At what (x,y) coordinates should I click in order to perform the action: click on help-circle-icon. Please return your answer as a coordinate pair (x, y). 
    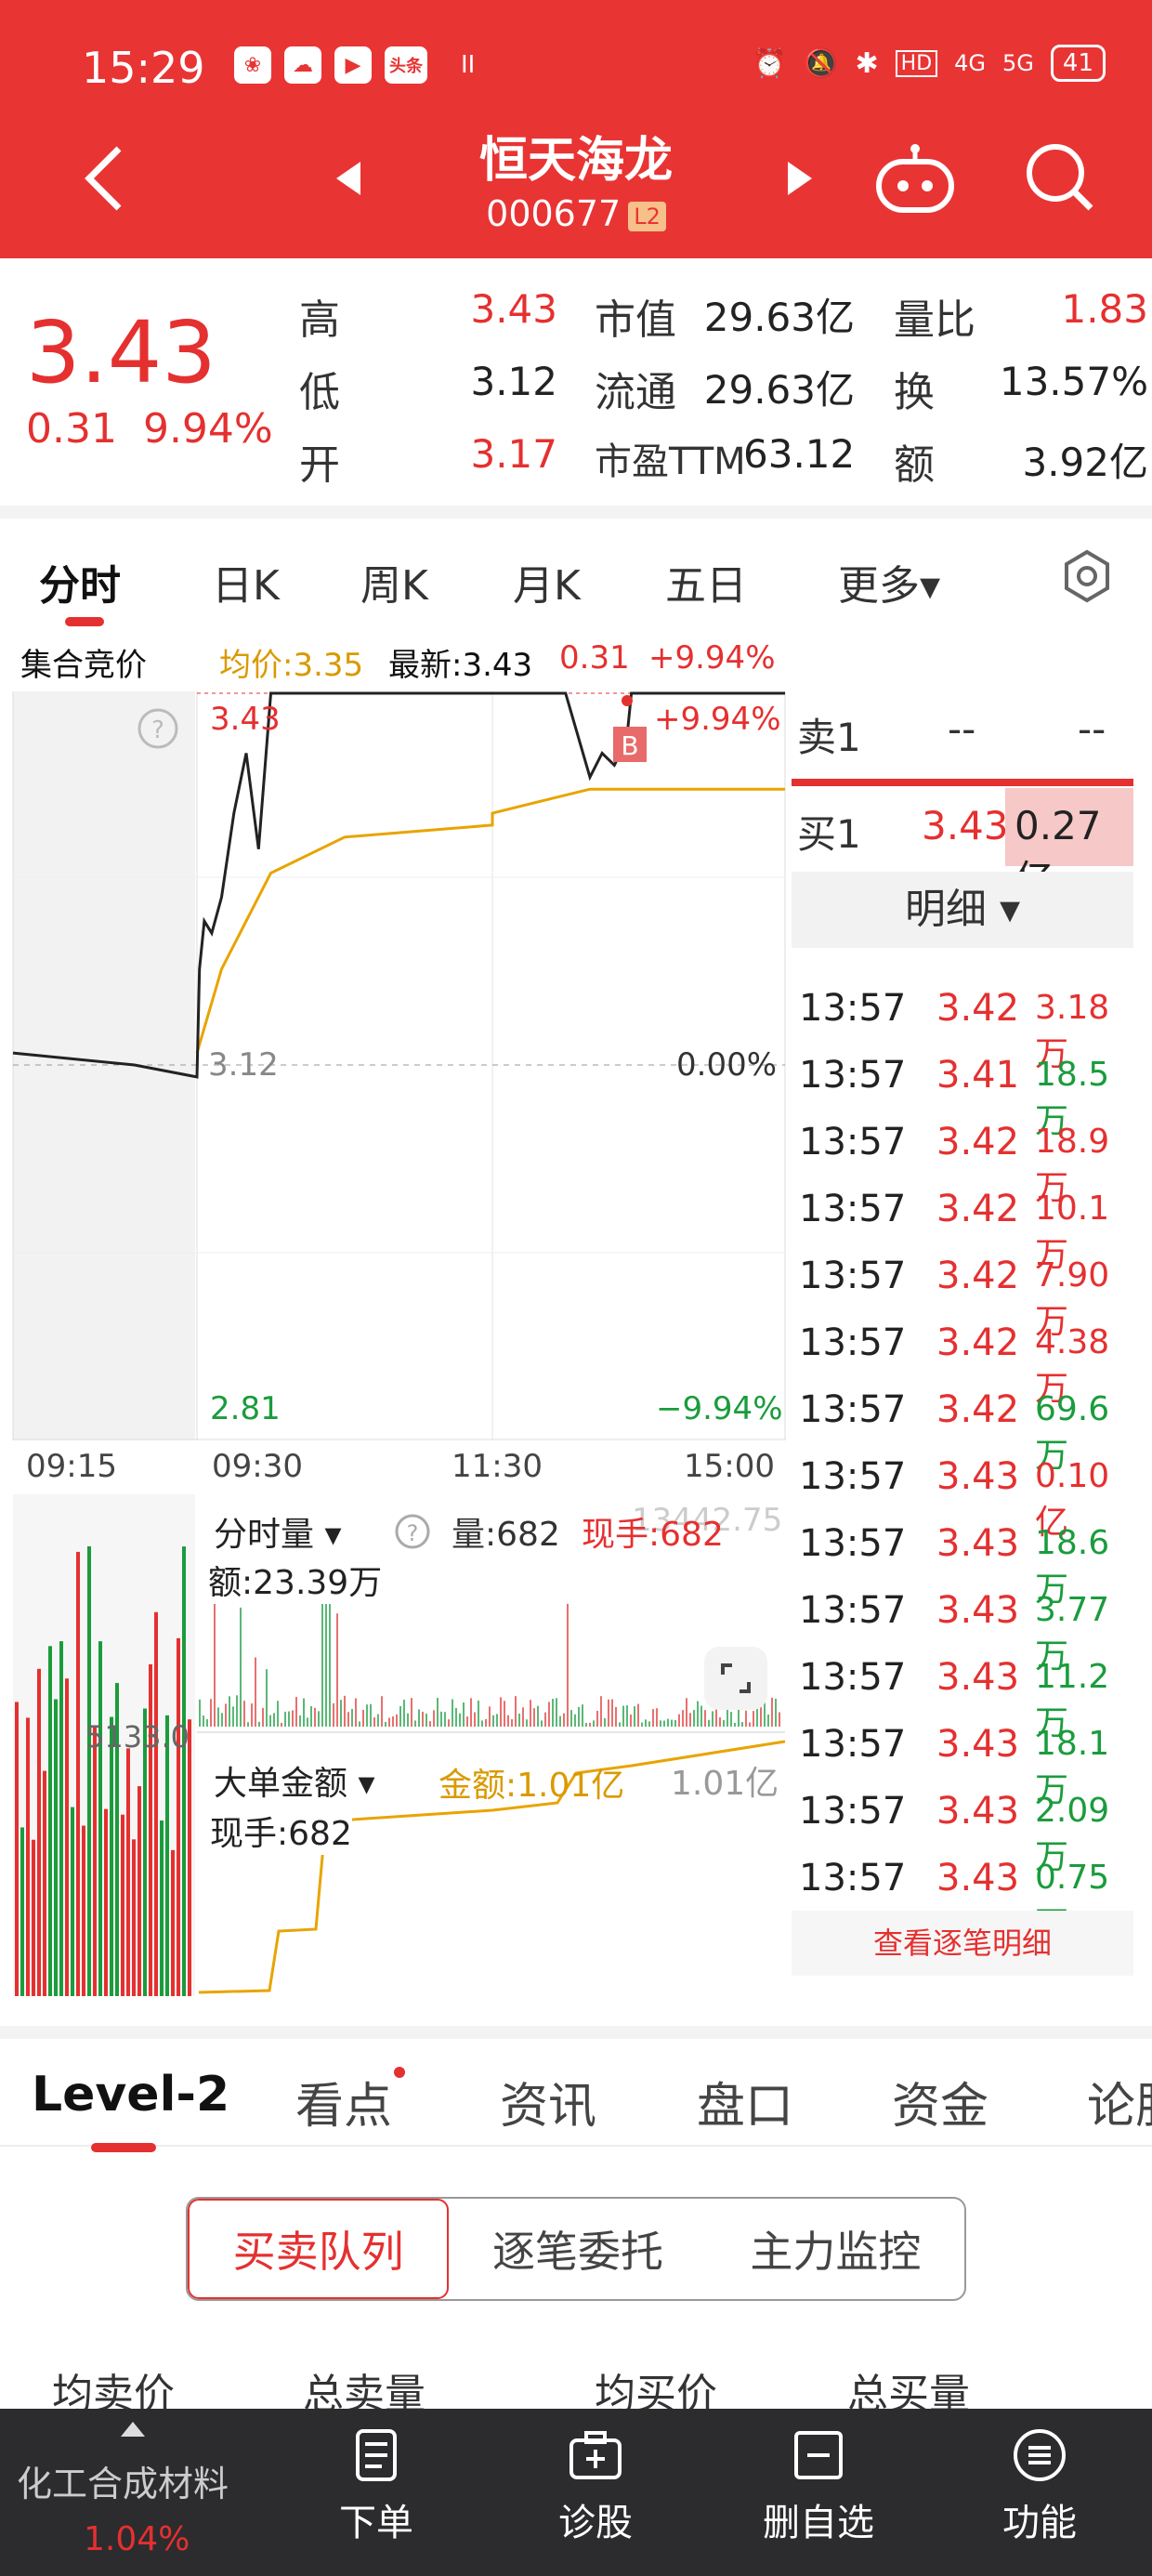
    Looking at the image, I should click on (157, 728).